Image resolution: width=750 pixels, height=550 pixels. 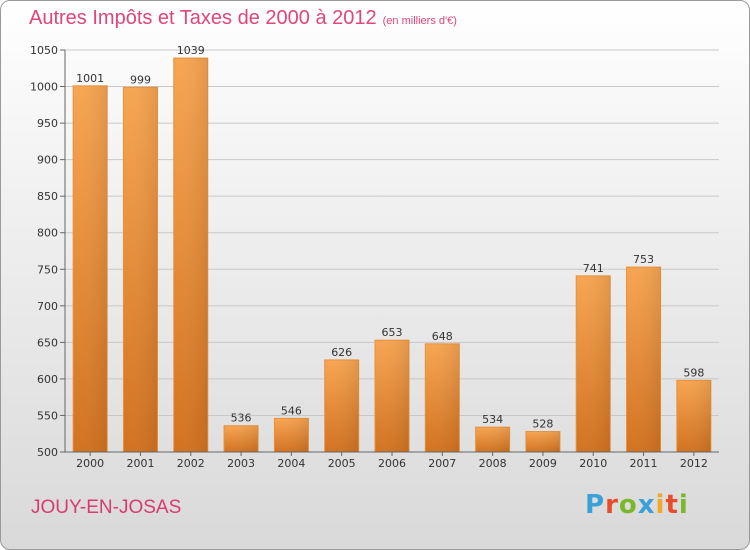 I want to click on bar-shade-2002, so click(x=190, y=255).